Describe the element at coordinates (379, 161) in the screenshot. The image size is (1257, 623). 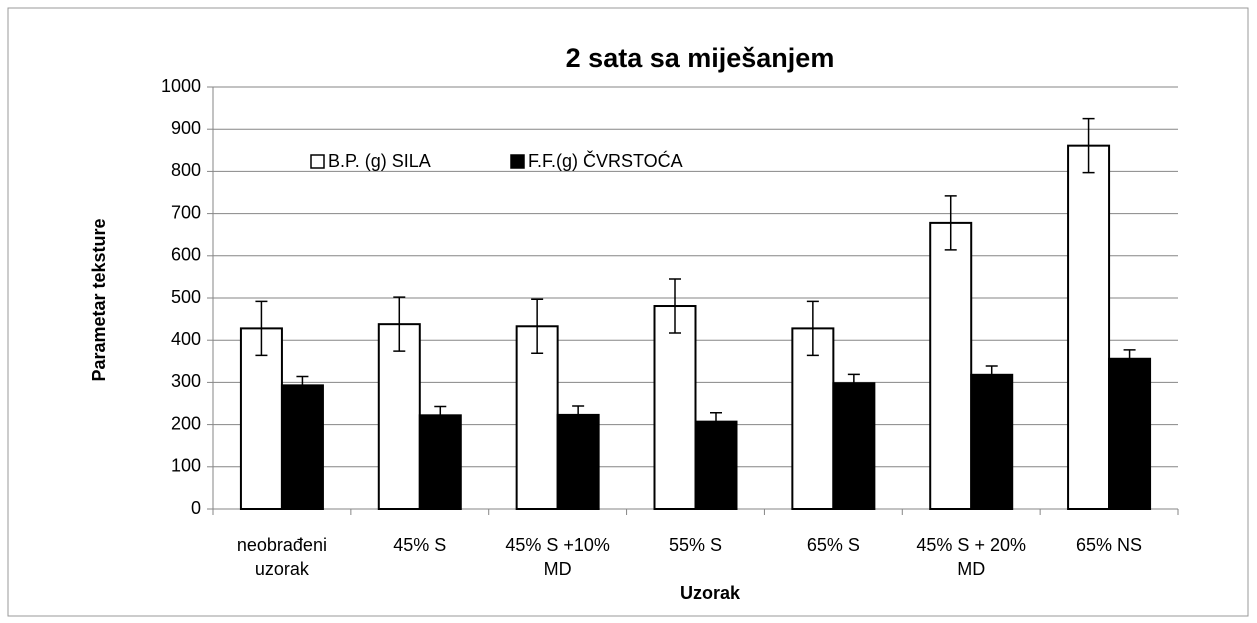
I see `legend-label: B.P. (g) SILA` at that location.